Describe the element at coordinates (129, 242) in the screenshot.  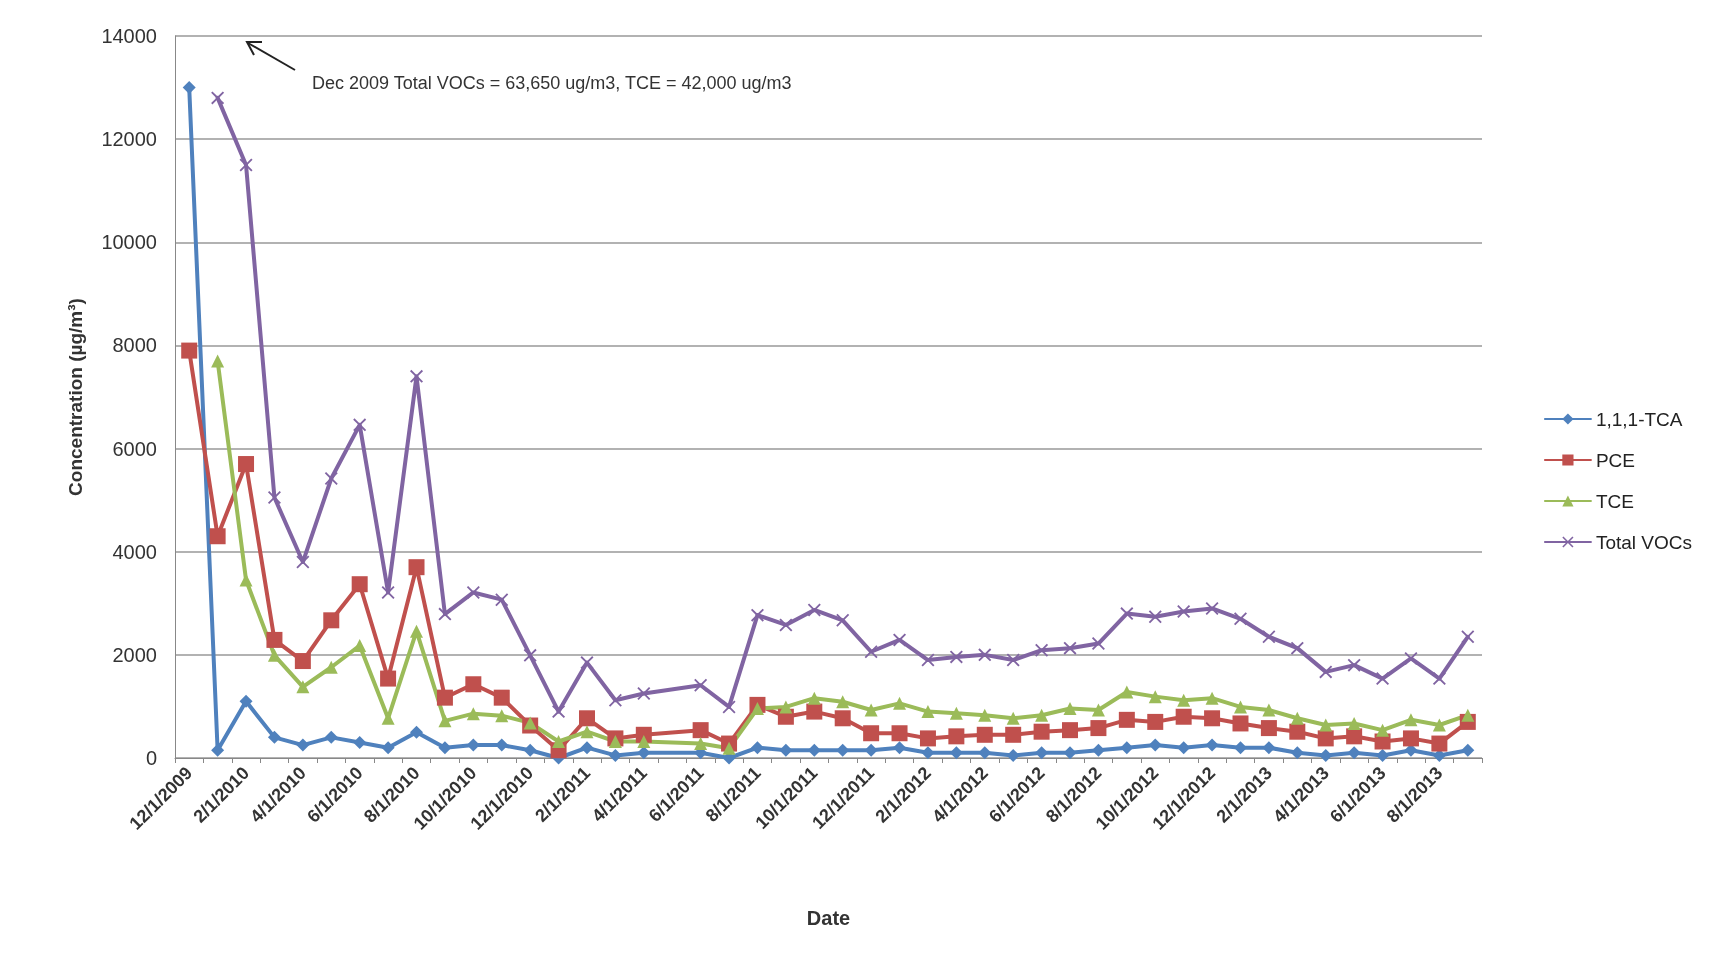
I see `y-tick-label: 10000` at that location.